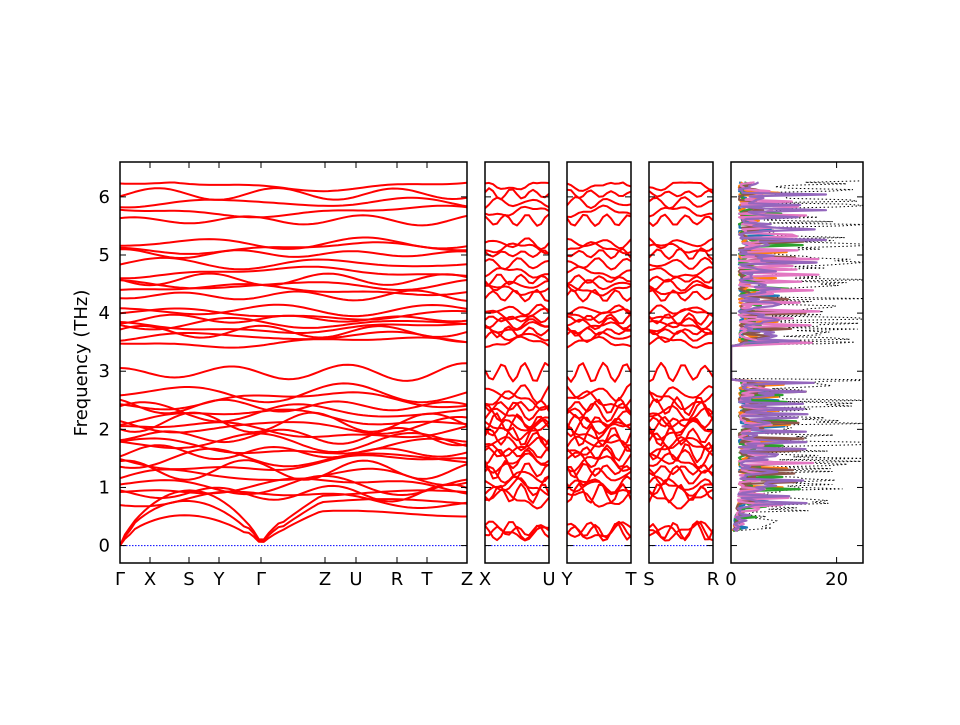 The image size is (960, 725). I want to click on y-tick-label: 5, so click(104, 255).